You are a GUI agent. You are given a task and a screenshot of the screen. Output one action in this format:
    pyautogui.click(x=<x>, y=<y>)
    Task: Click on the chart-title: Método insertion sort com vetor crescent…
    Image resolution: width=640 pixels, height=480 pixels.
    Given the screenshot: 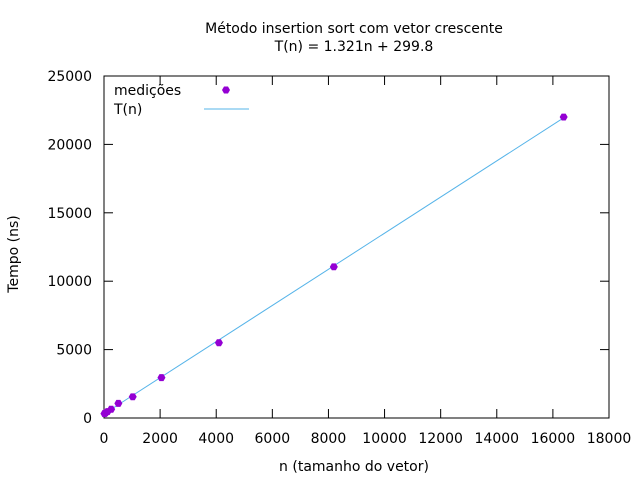 What is the action you would take?
    pyautogui.click(x=354, y=29)
    